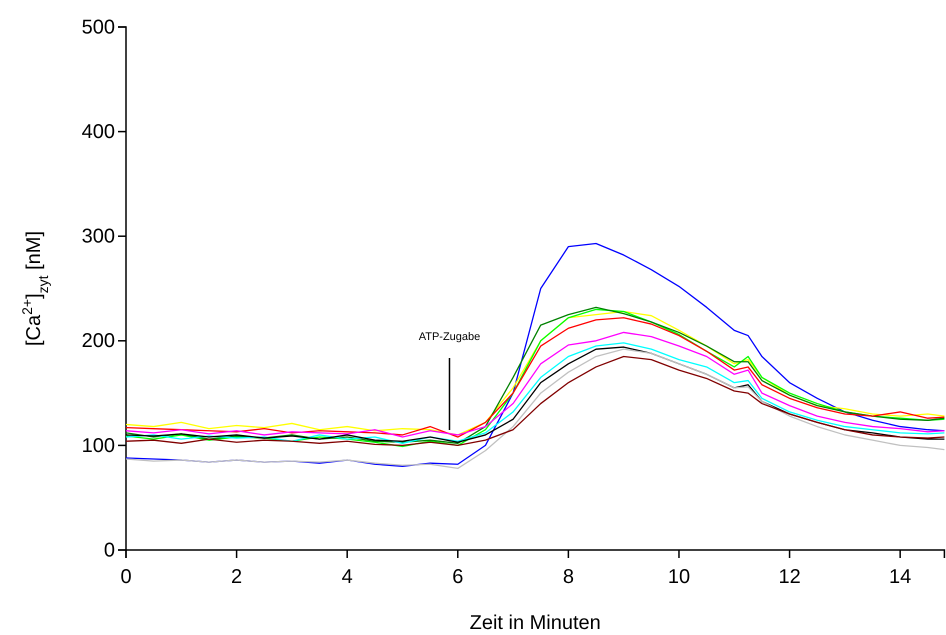 The height and width of the screenshot is (635, 946). I want to click on y-tick-label: 200, so click(98, 341).